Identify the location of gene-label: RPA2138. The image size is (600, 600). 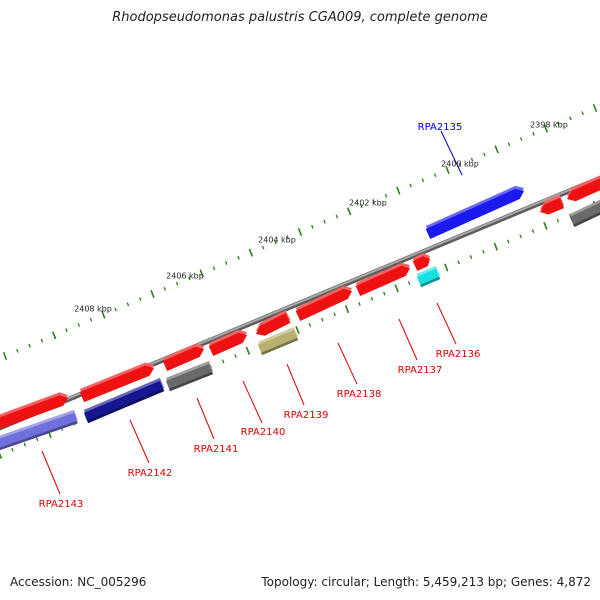
(359, 394).